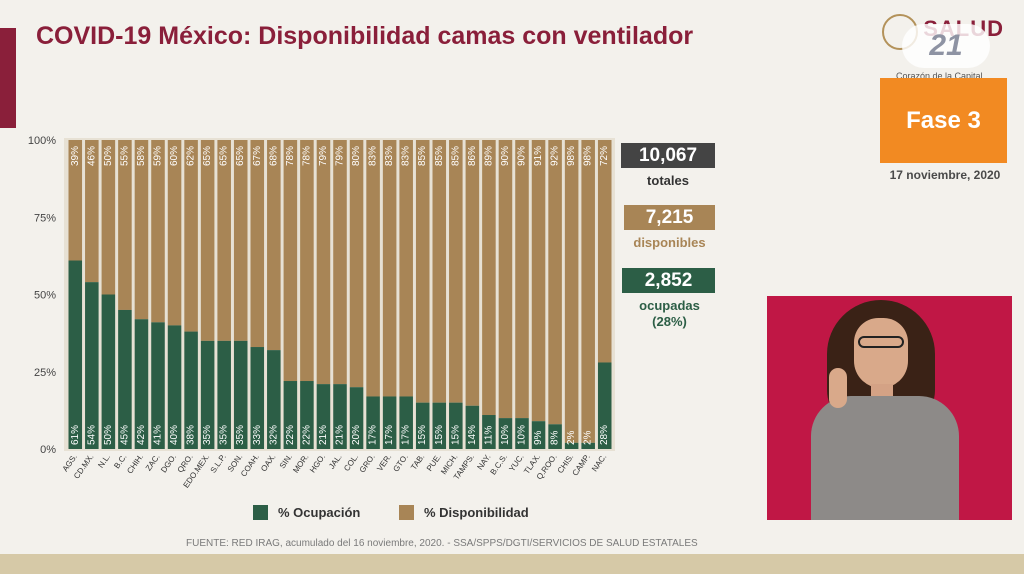 Image resolution: width=1024 pixels, height=574 pixels. What do you see at coordinates (273, 156) in the screenshot?
I see `data-label-available: 68%` at bounding box center [273, 156].